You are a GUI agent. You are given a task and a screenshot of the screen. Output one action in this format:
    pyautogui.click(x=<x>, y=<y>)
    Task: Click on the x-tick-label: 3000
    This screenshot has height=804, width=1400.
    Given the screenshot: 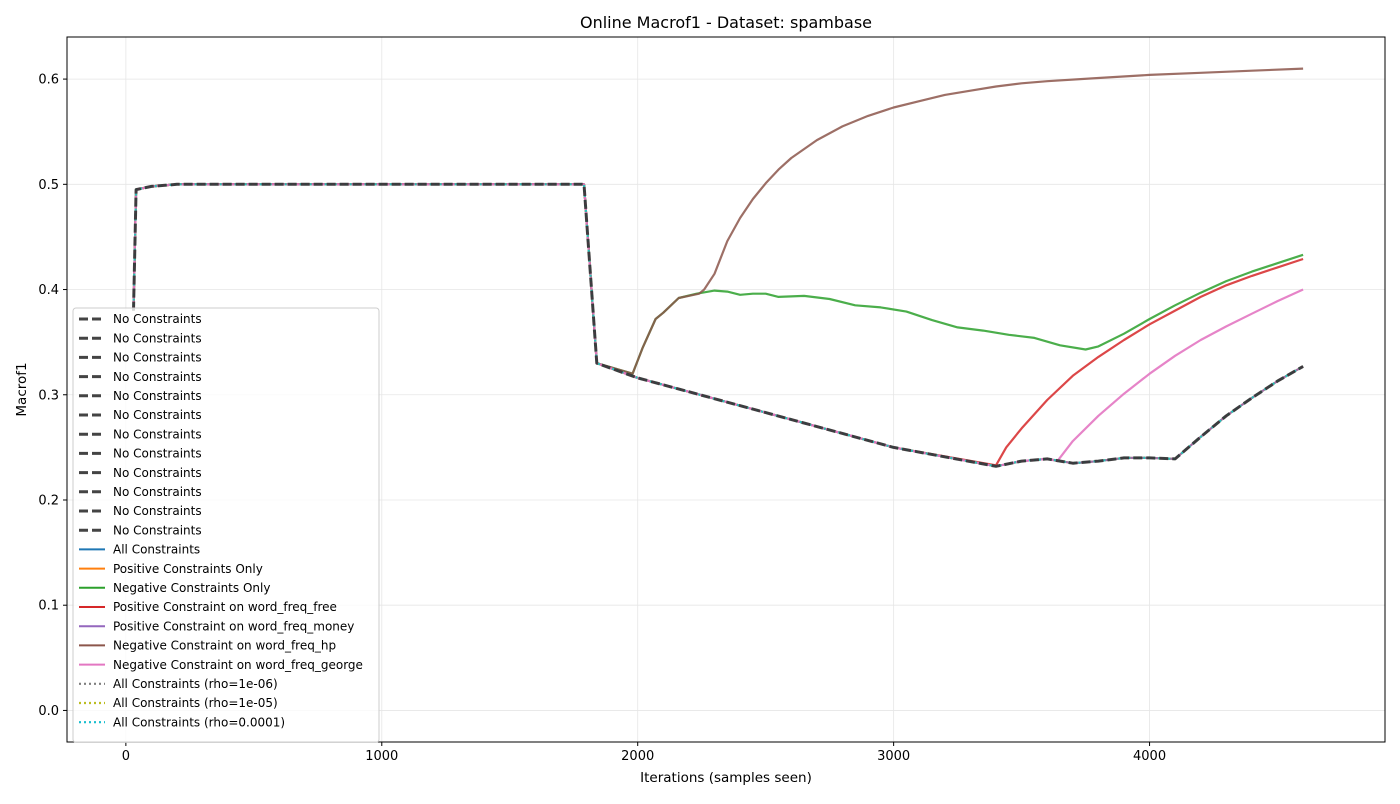 What is the action you would take?
    pyautogui.click(x=893, y=756)
    